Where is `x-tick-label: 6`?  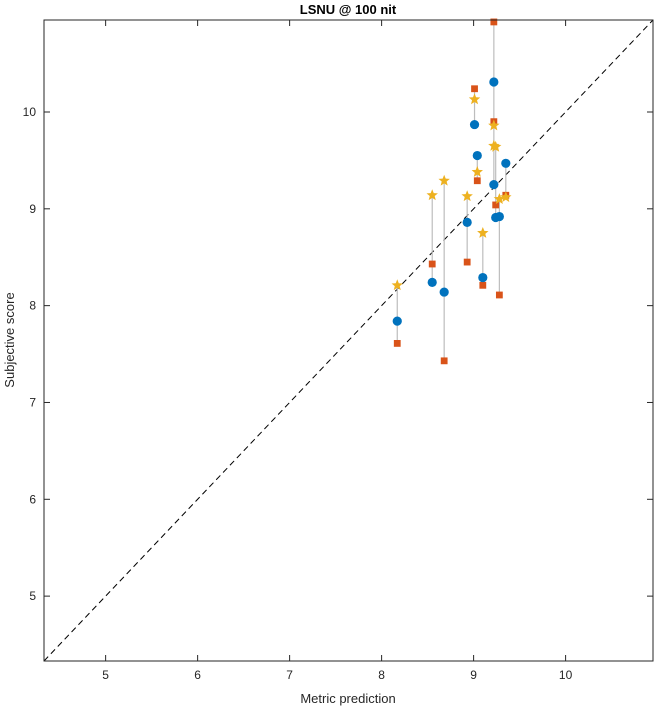
x-tick-label: 6 is located at coordinates (197, 675).